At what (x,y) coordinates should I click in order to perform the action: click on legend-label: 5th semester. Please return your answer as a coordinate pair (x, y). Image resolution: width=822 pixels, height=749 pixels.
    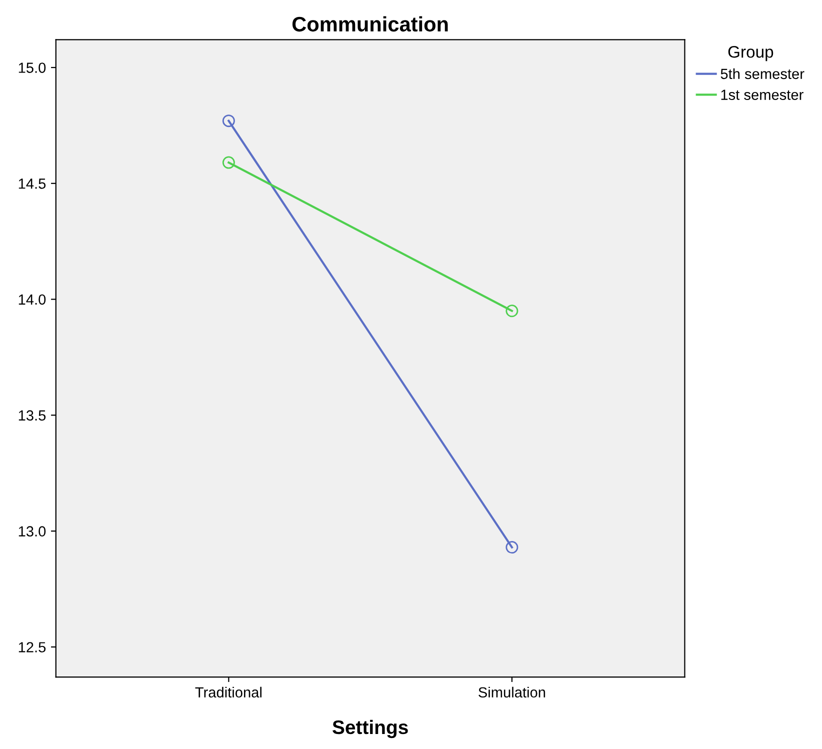
    Looking at the image, I should click on (762, 74).